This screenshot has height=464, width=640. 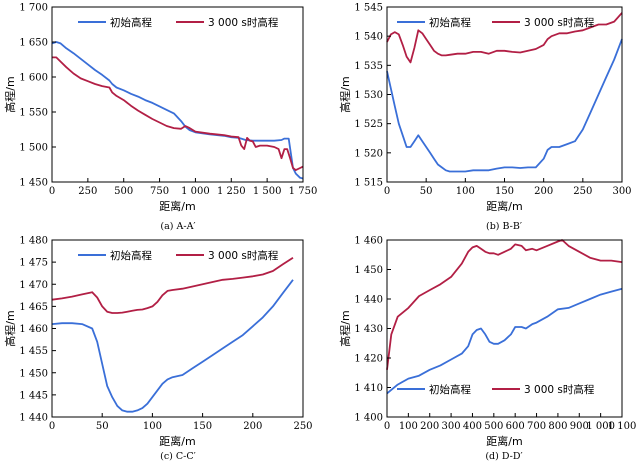 What do you see at coordinates (504, 226) in the screenshot?
I see `panel-caption: (b) B-B′` at bounding box center [504, 226].